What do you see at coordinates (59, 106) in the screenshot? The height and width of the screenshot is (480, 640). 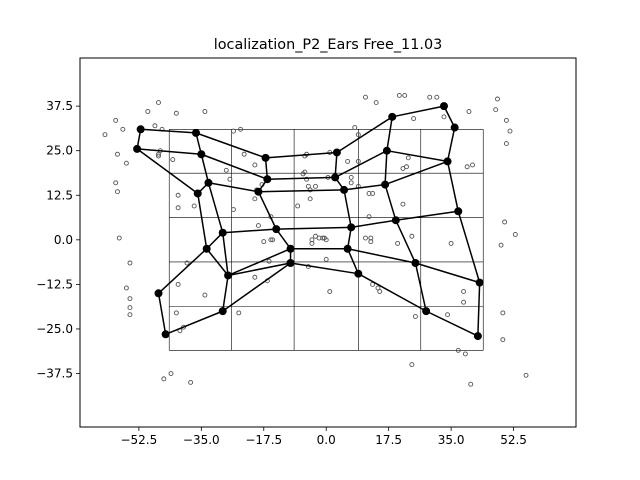 I see `y-tick-label: 37.5` at bounding box center [59, 106].